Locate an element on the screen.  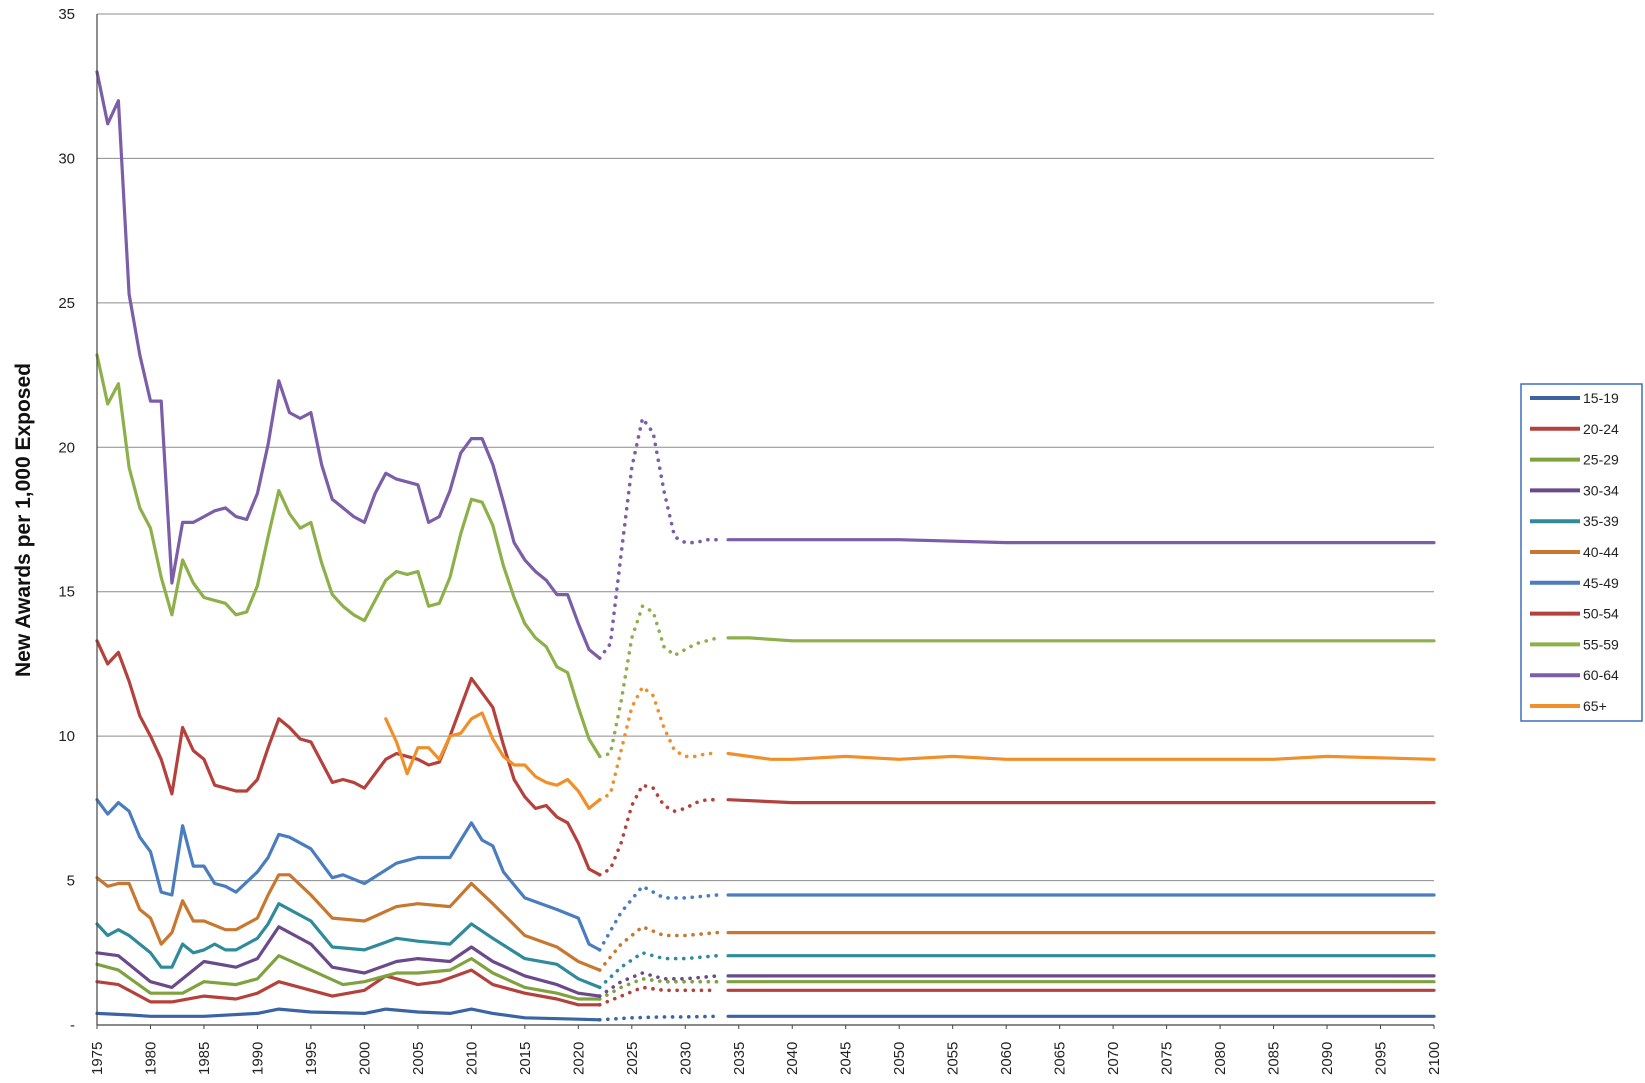
x-tick-label: 2080 is located at coordinates (1220, 1058).